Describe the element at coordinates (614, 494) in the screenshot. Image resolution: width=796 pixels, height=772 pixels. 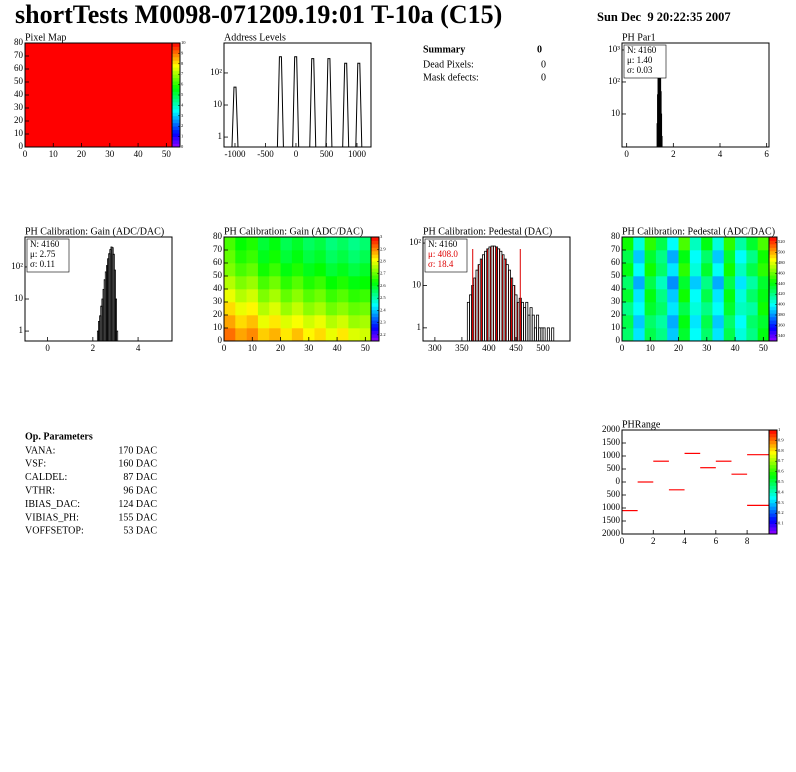
I see `y-tick-label: 500` at that location.